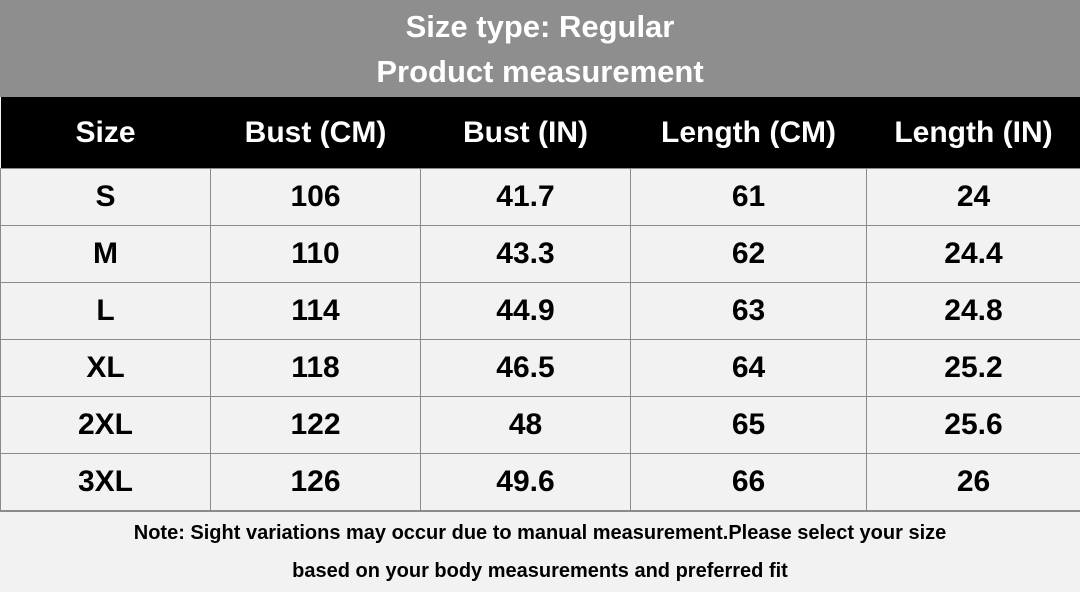 The image size is (1080, 592). Describe the element at coordinates (749, 254) in the screenshot. I see `table-cell: 62` at that location.